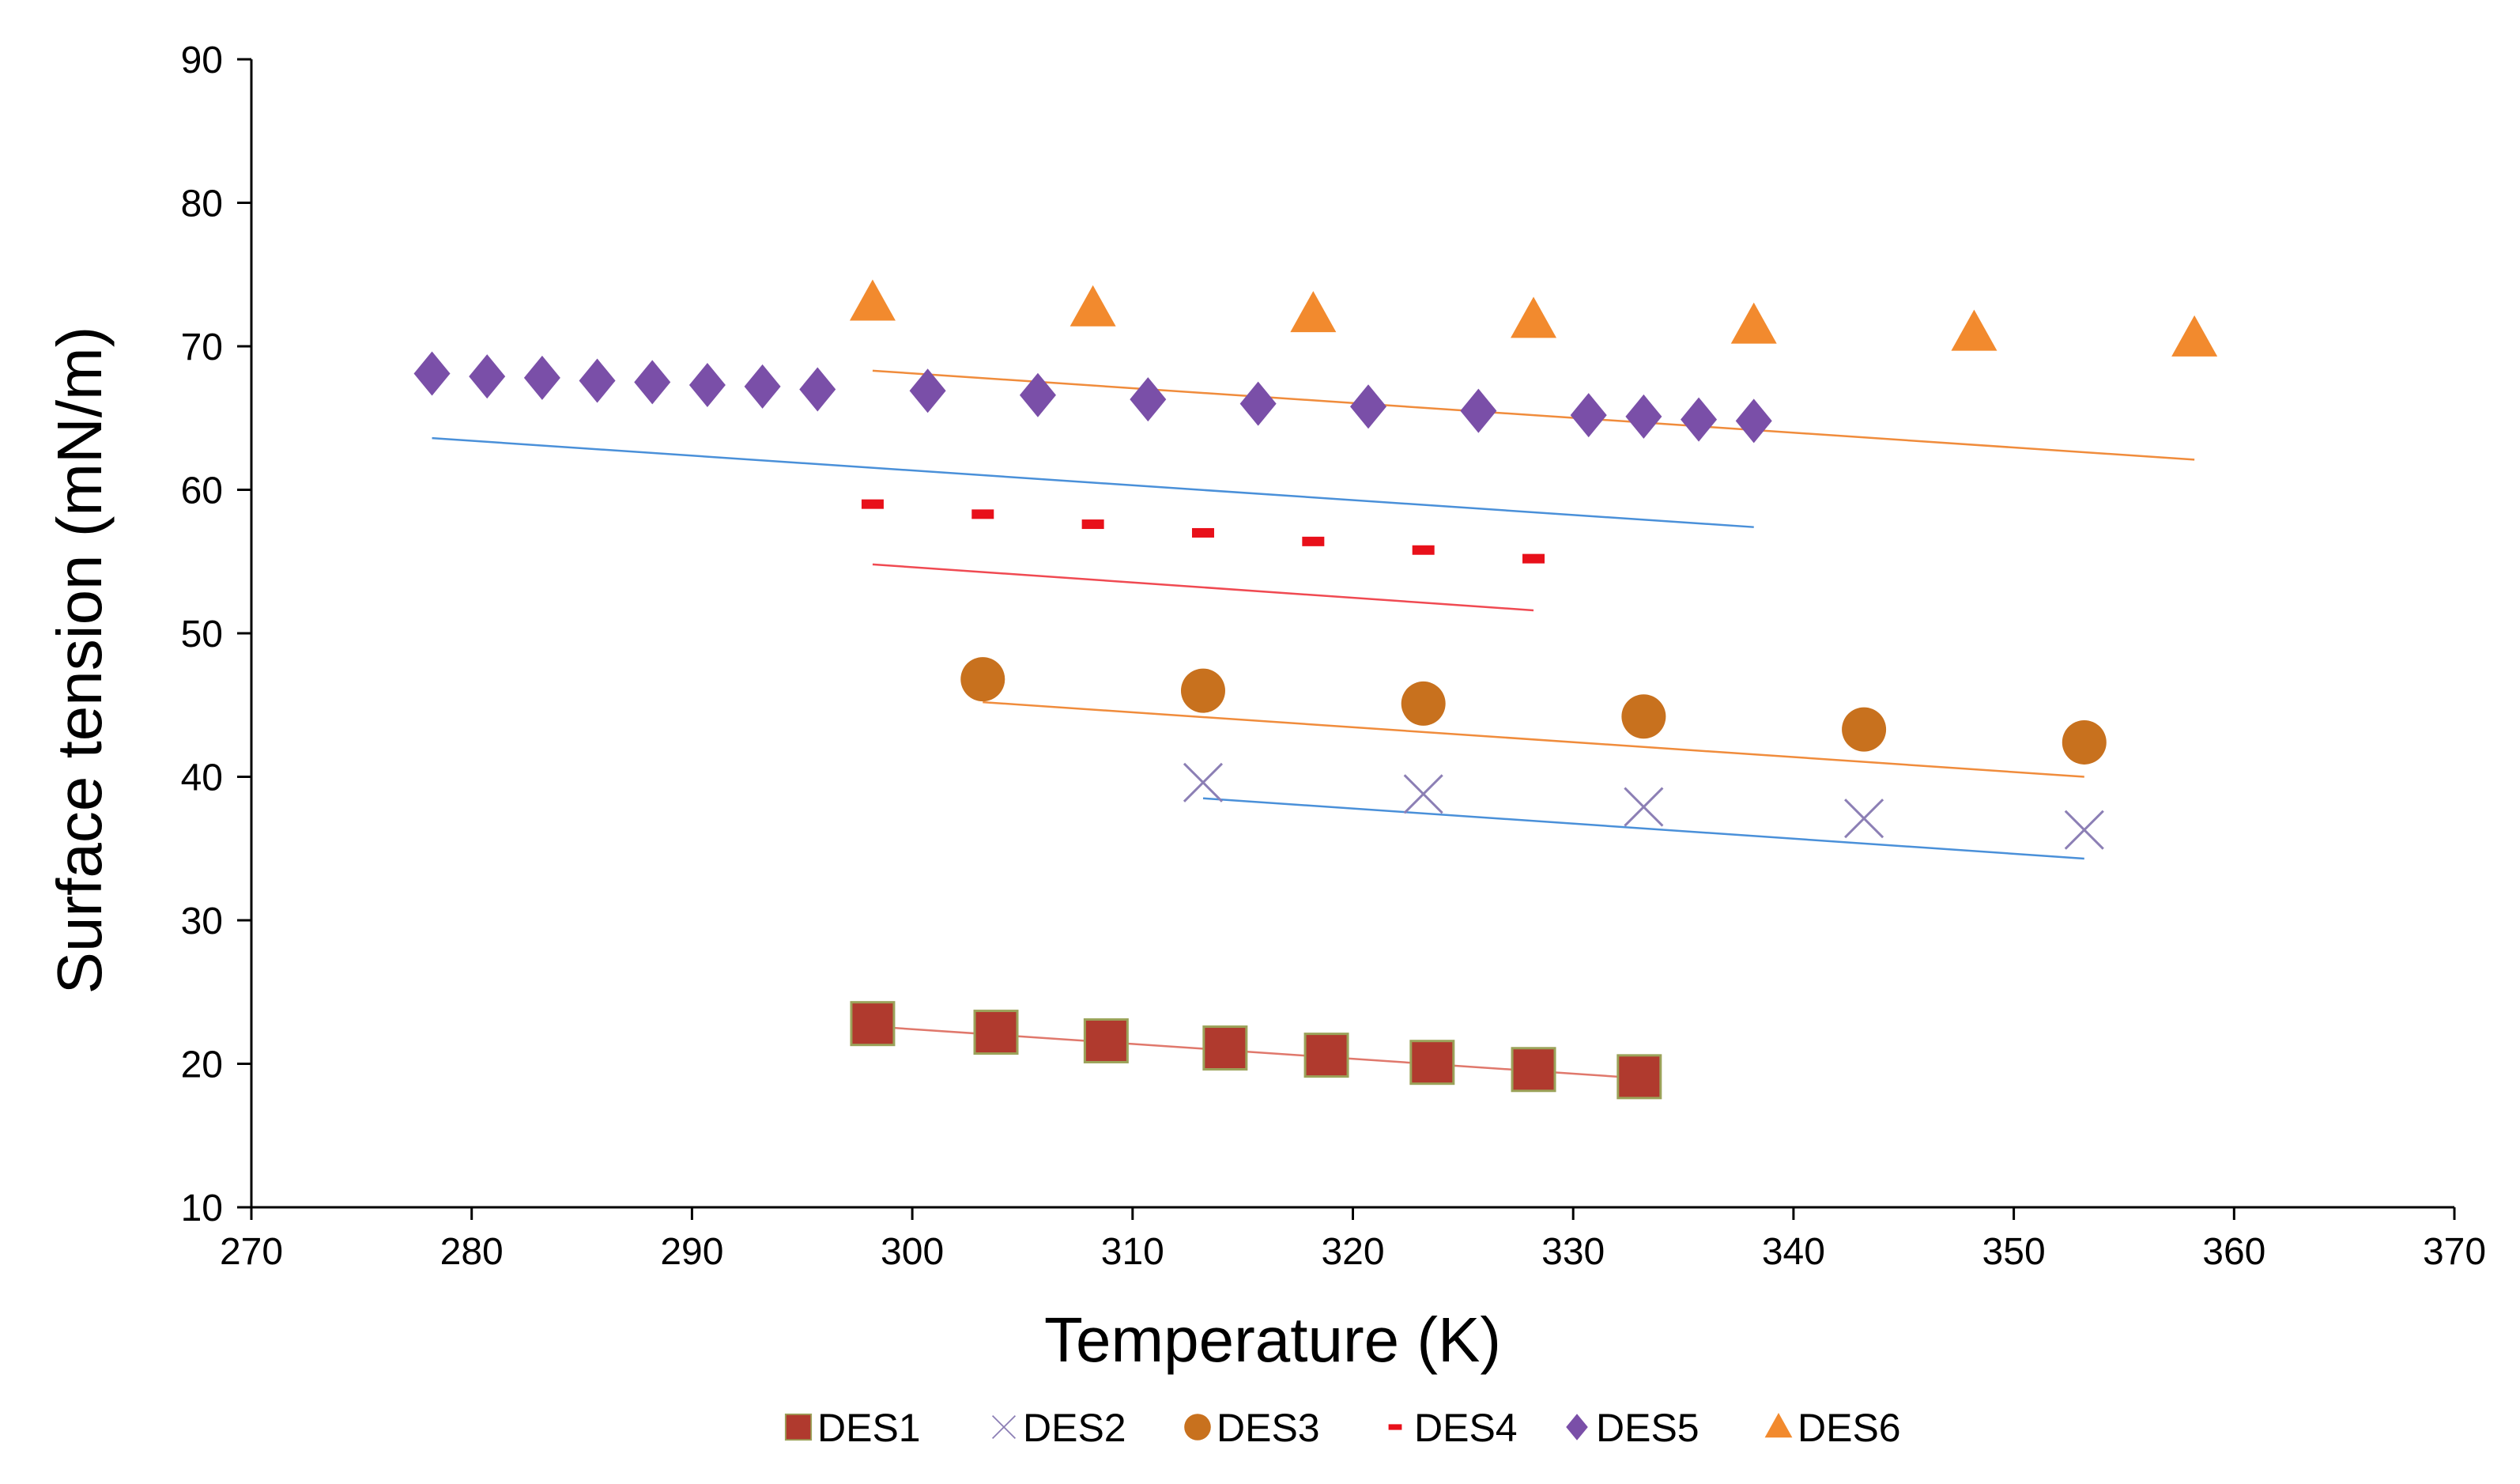 The width and height of the screenshot is (2520, 1484). I want to click on x-ticks: 270 280 290 300 310 320 330 340 350 360 370, so click(1353, 1240).